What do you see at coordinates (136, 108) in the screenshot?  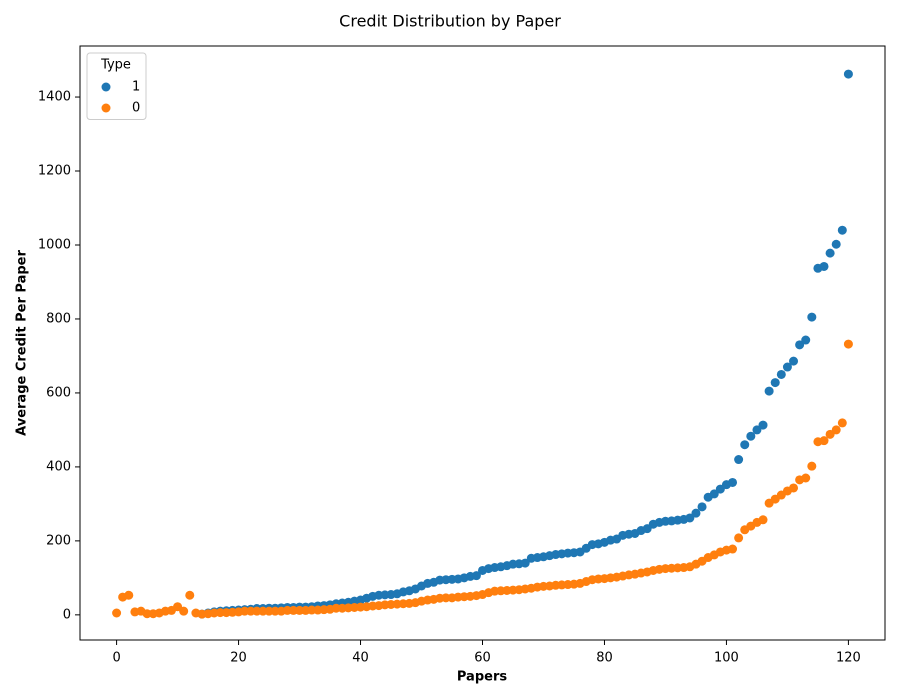 I see `legend-label: 0` at bounding box center [136, 108].